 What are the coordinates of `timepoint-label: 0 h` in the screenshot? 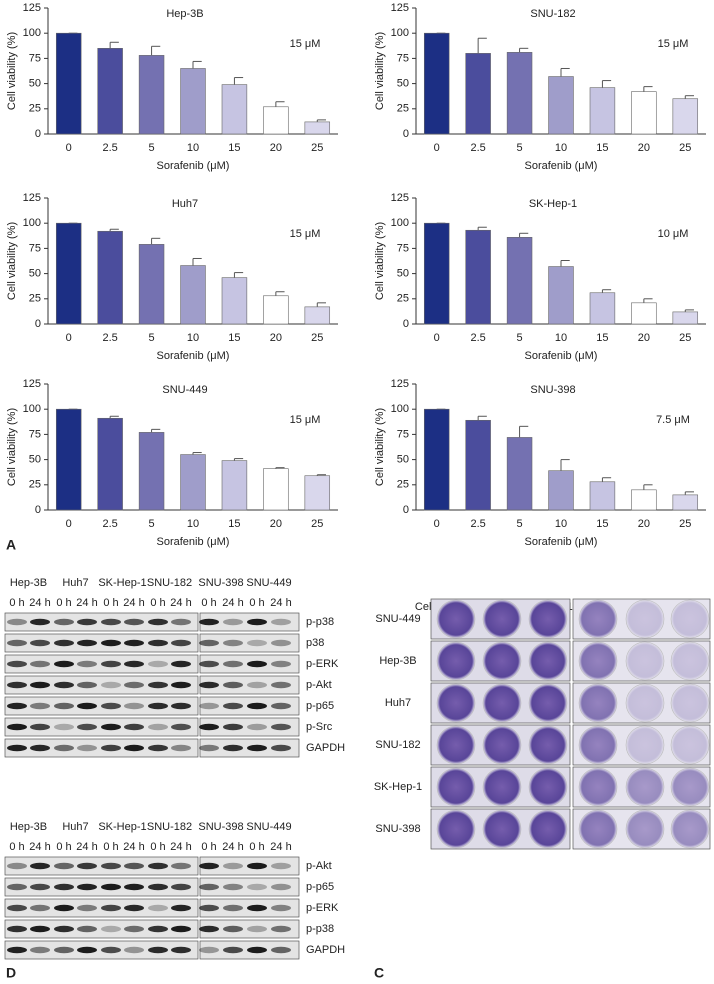 It's located at (256, 847).